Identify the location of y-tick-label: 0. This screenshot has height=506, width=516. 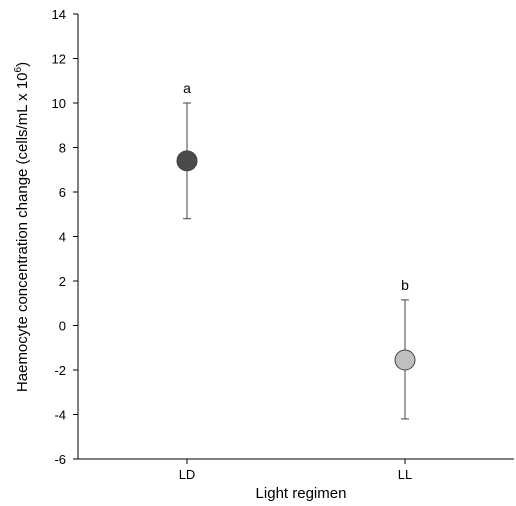
(62, 326).